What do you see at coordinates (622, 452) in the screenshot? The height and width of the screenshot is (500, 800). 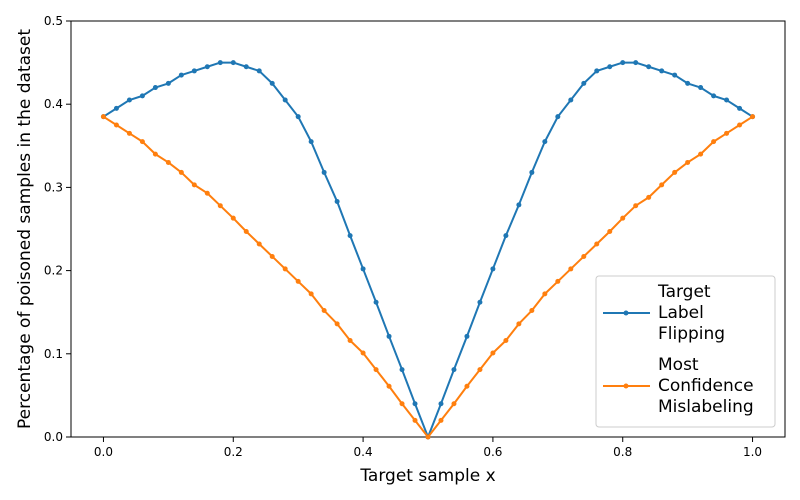 I see `x-tick-label: 0.8` at bounding box center [622, 452].